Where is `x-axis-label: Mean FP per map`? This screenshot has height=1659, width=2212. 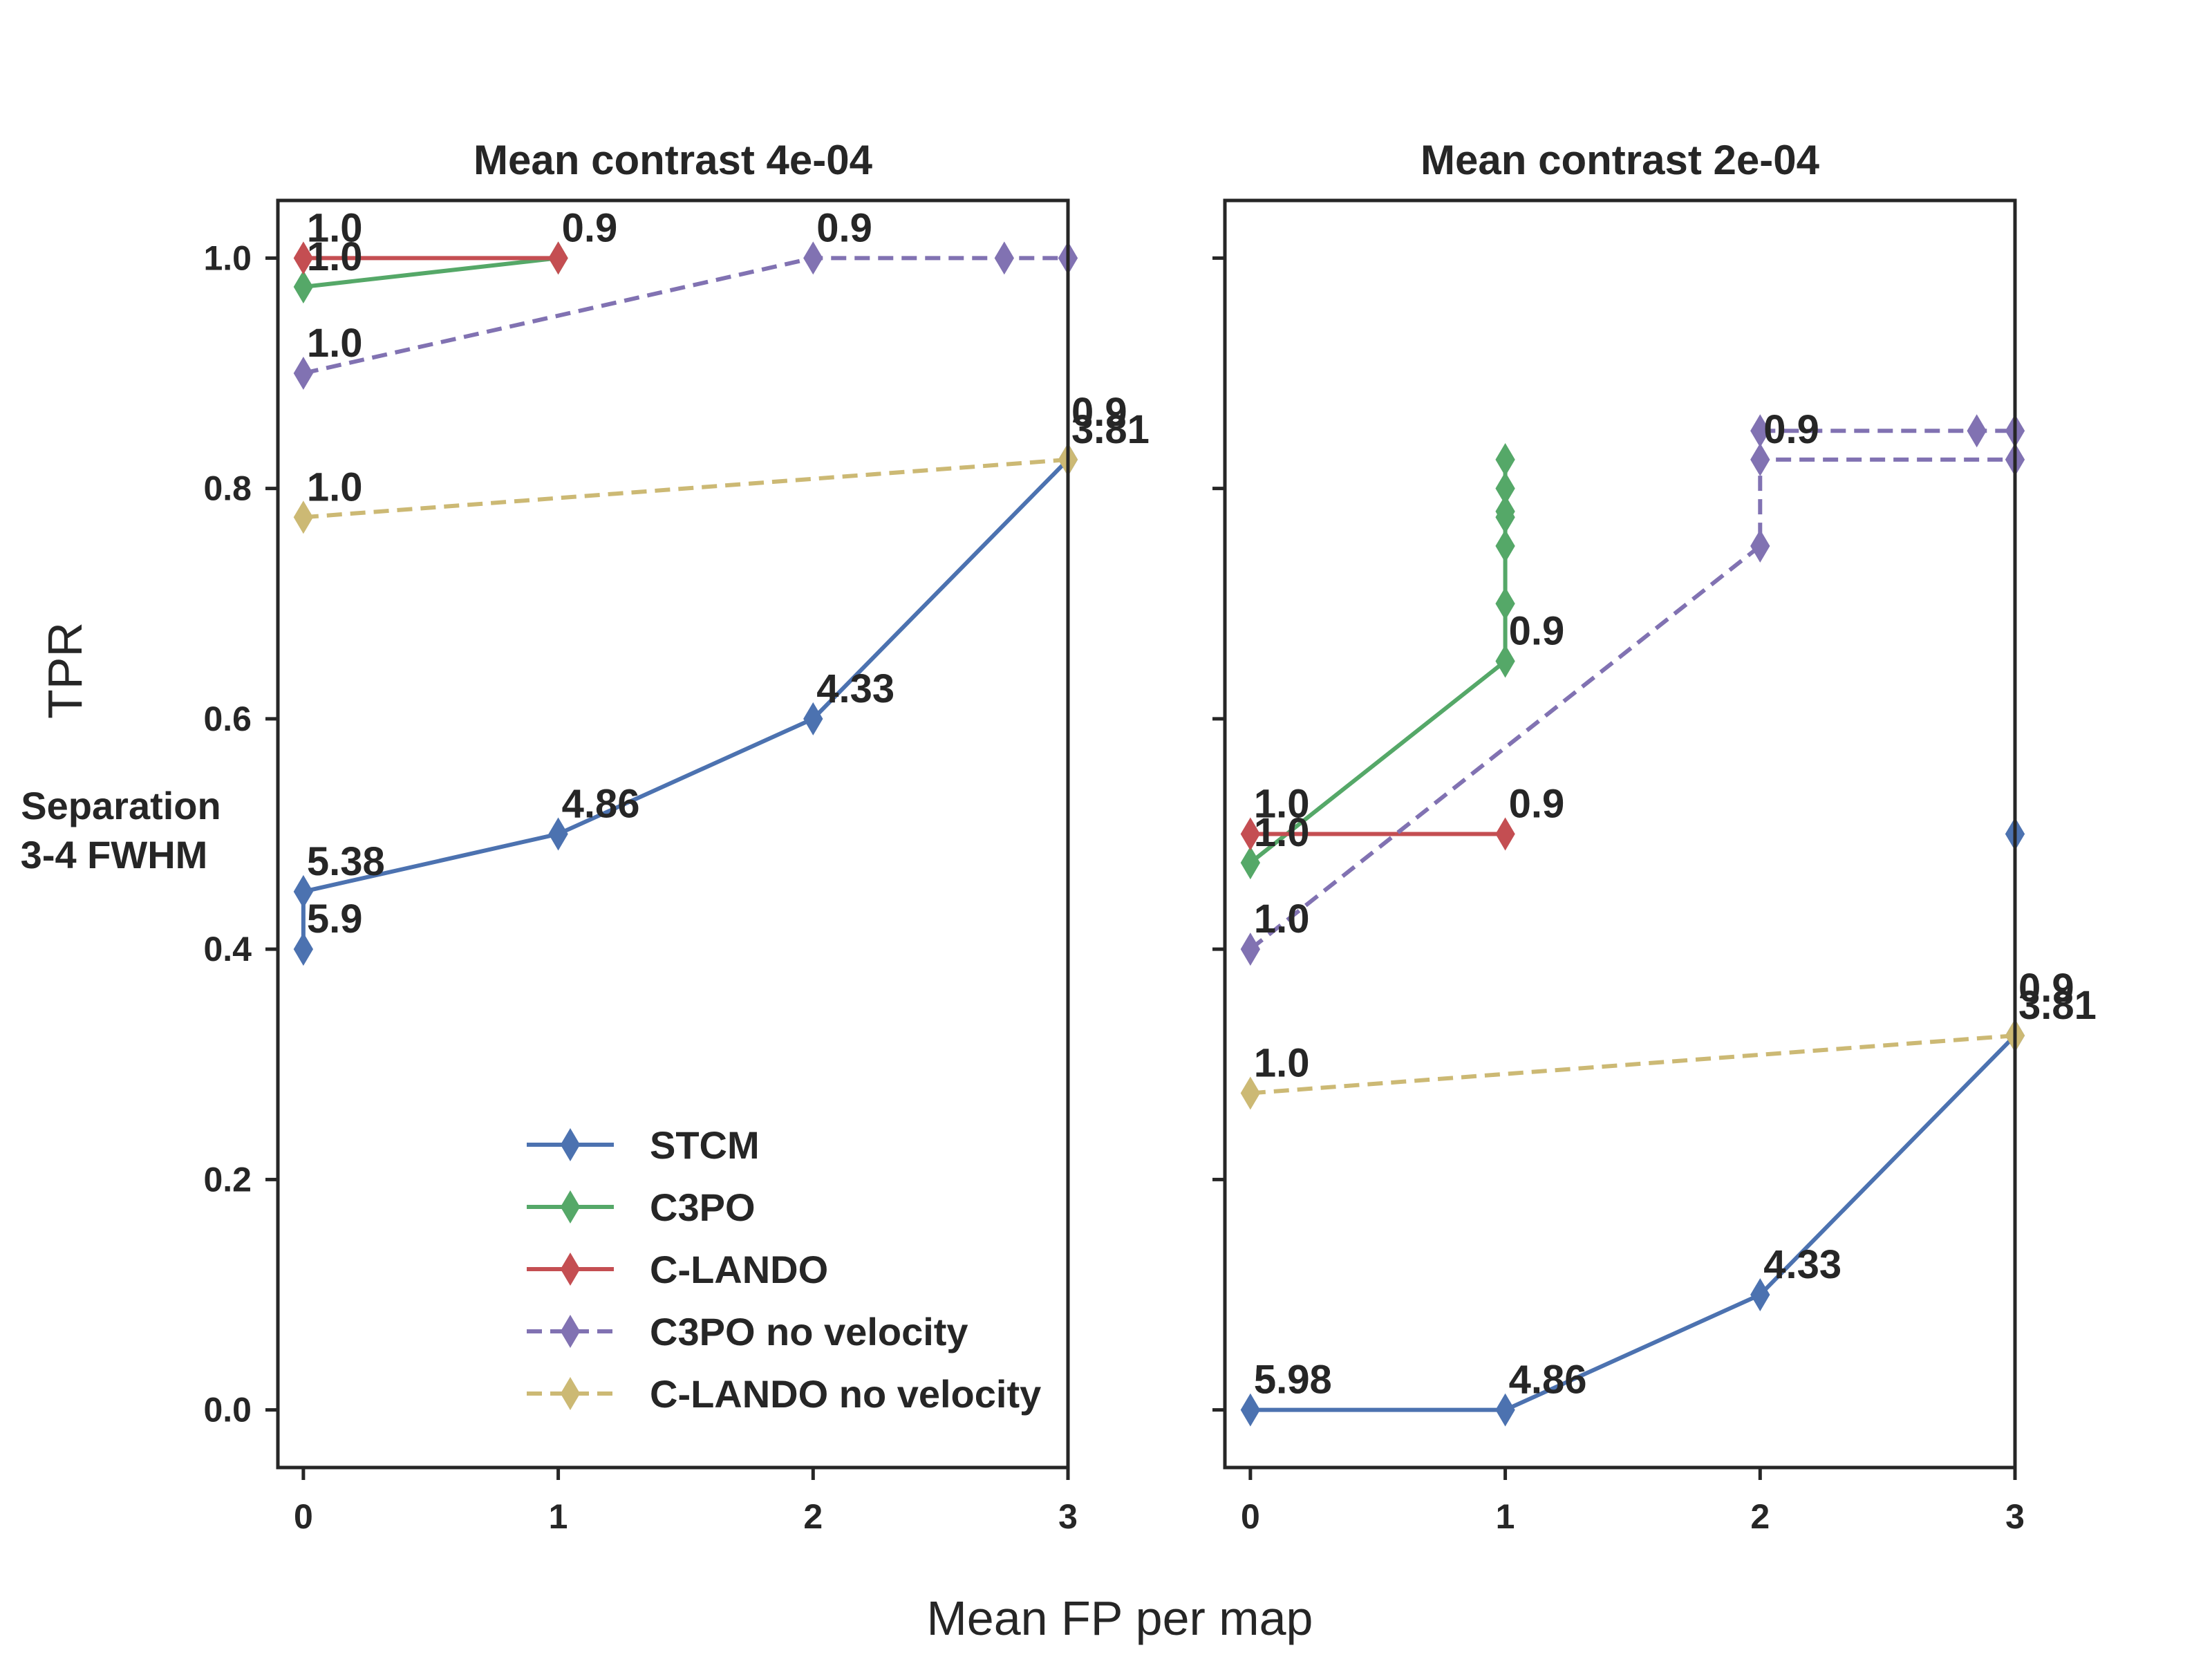 x-axis-label: Mean FP per map is located at coordinates (1120, 1618).